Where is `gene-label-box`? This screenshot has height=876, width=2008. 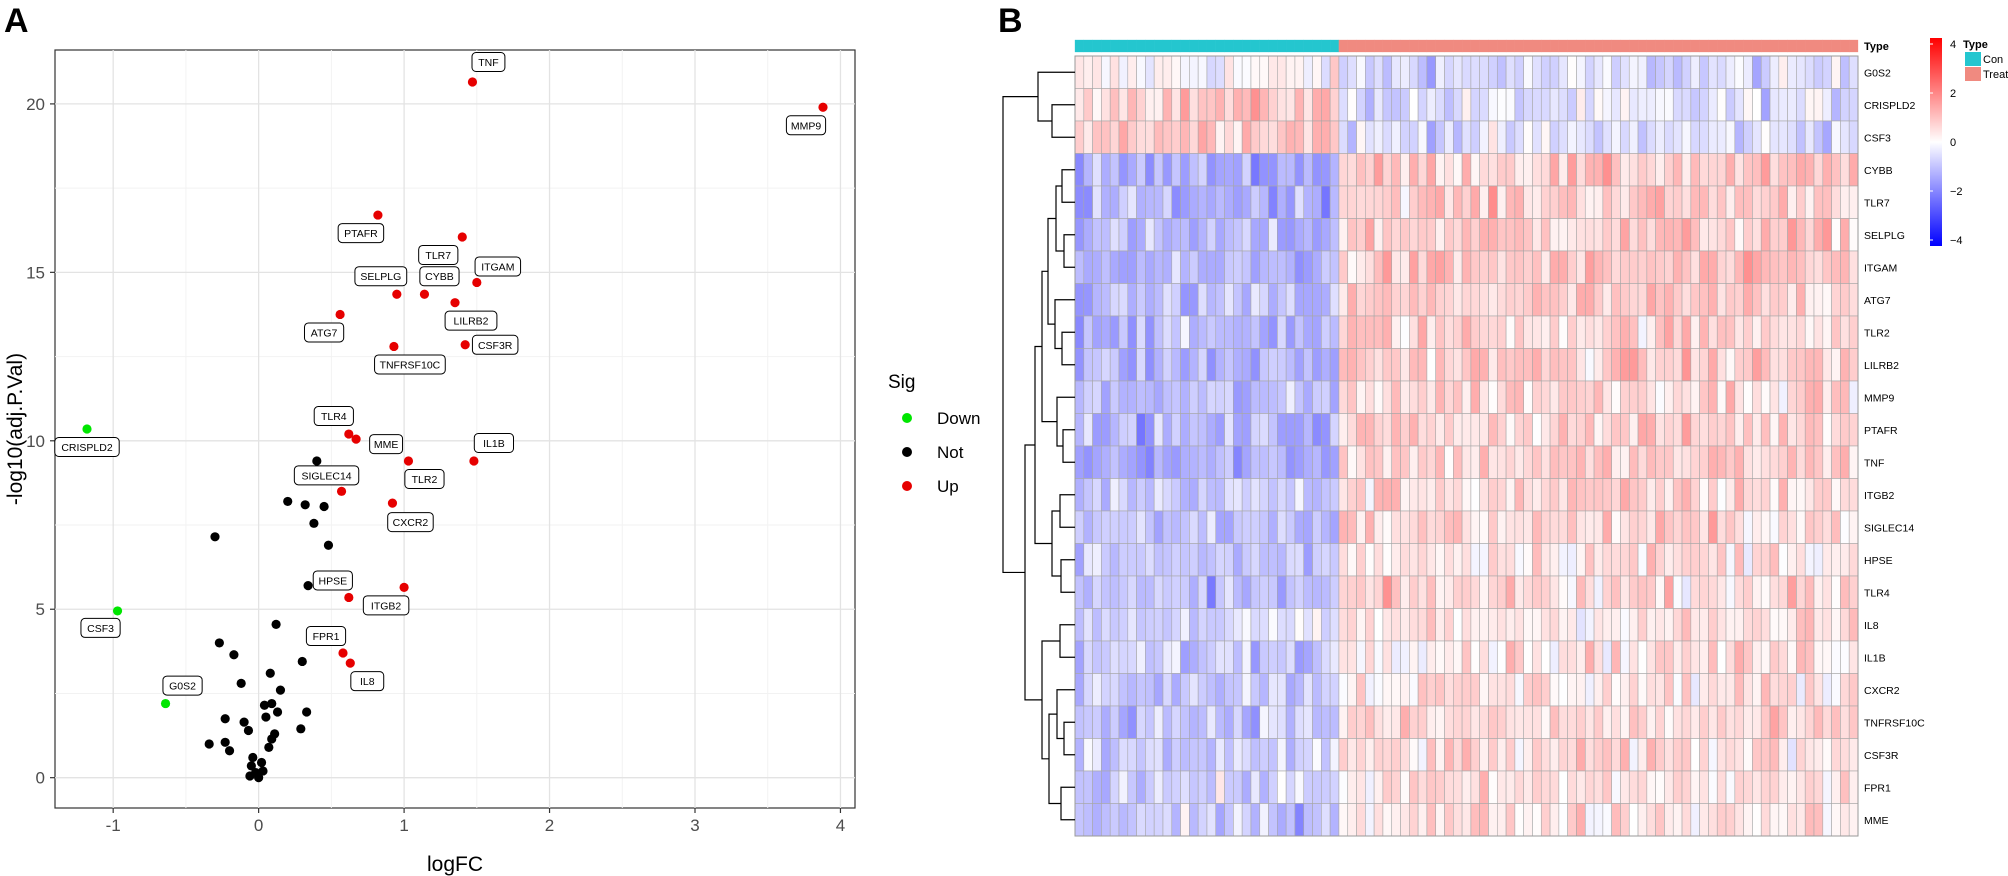 gene-label-box is located at coordinates (332, 580).